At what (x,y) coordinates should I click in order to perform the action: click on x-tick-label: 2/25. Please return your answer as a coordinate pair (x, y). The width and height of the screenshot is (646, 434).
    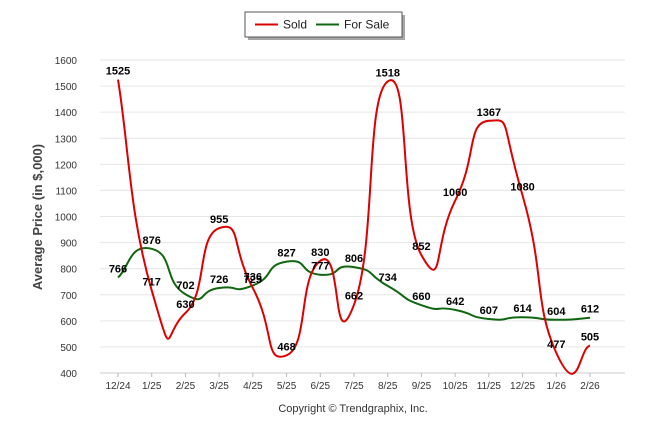
    Looking at the image, I should click on (186, 386).